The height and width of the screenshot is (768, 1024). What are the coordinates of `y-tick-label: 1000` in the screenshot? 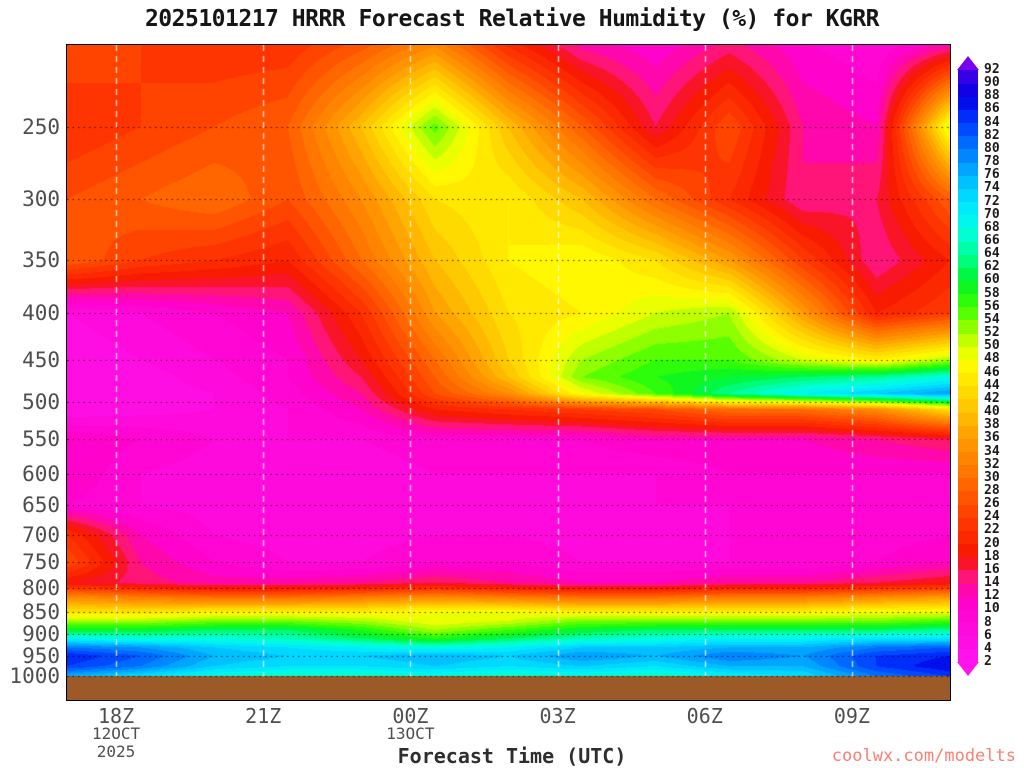 It's located at (34, 676).